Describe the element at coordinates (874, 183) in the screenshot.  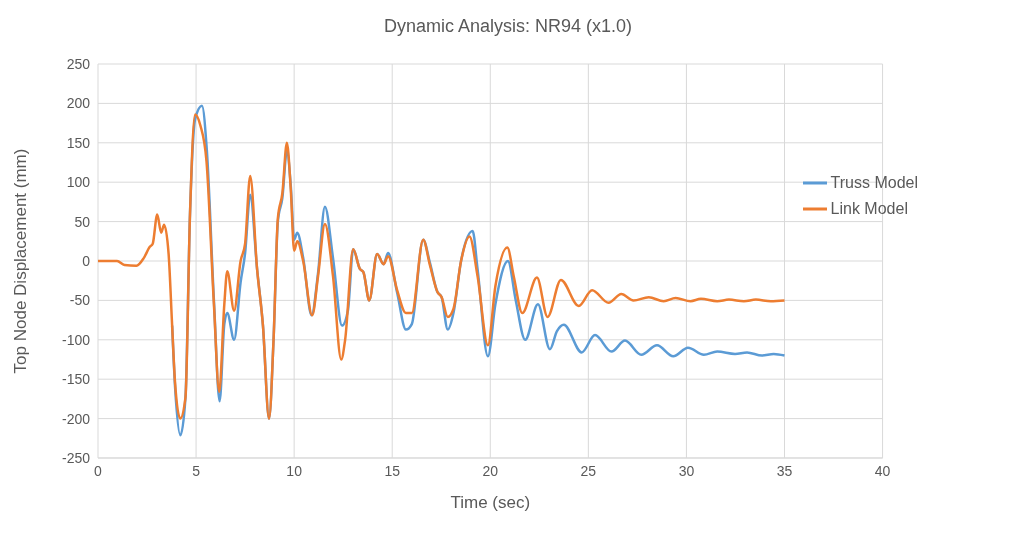
I see `legend-label: Truss Model` at that location.